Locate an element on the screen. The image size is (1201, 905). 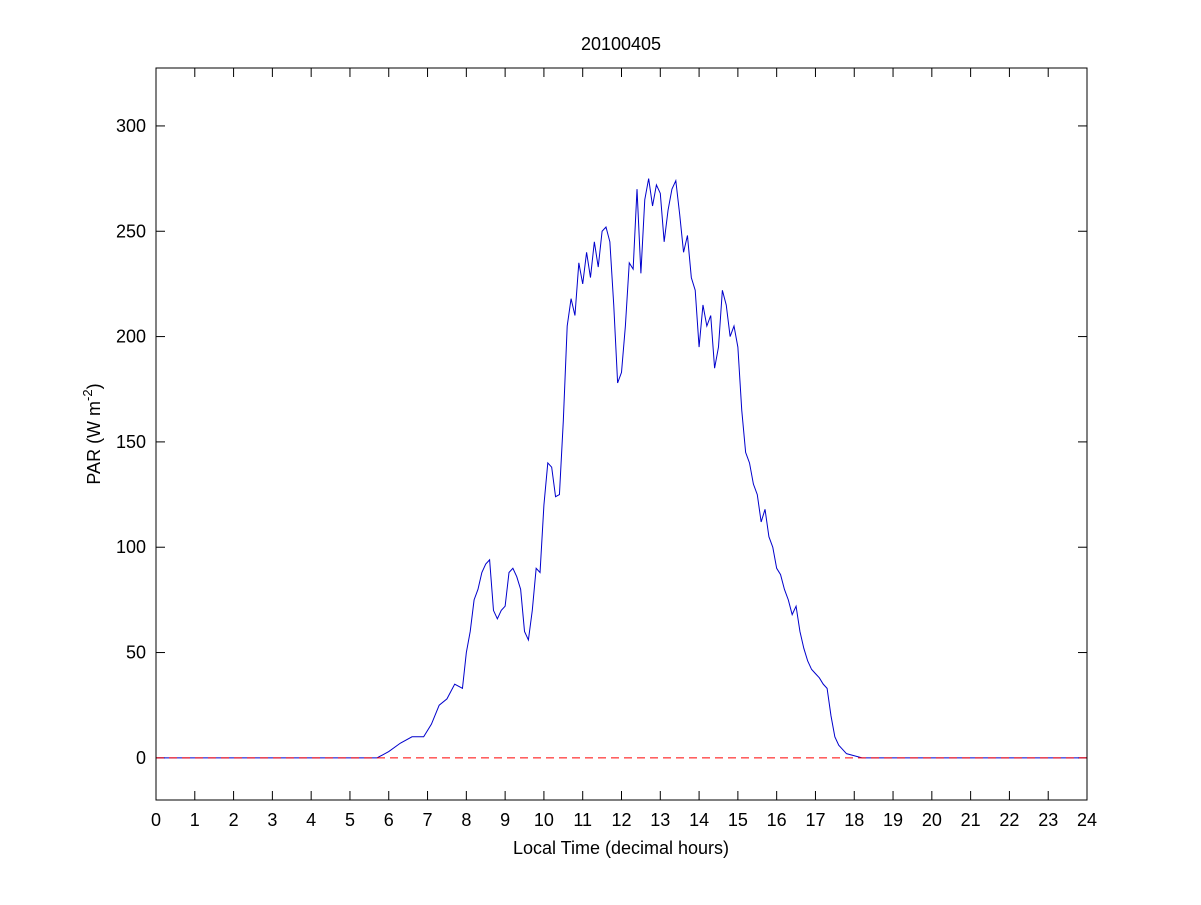
x-tick-label: 2 is located at coordinates (234, 820).